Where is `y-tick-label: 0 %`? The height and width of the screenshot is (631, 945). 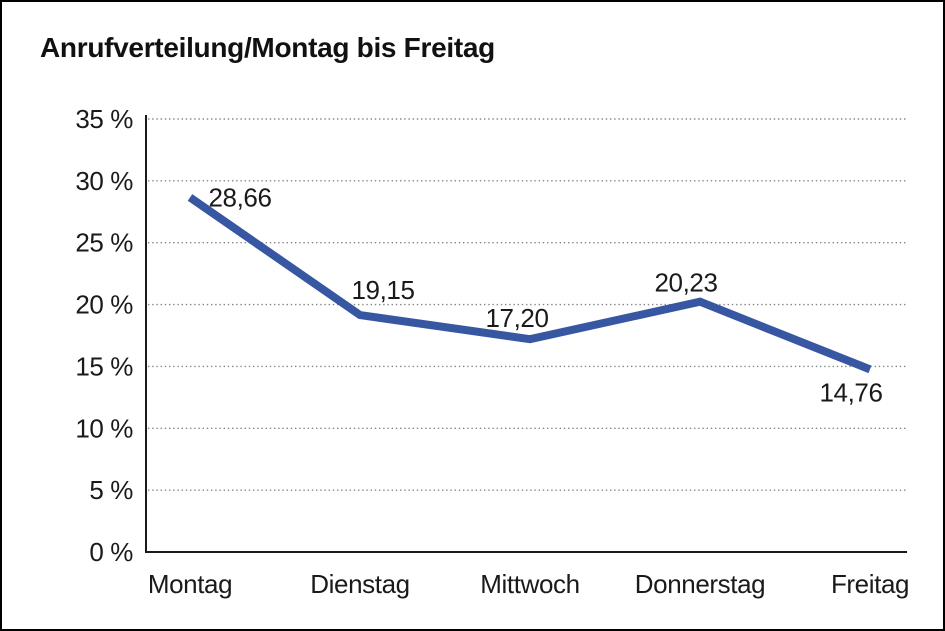 y-tick-label: 0 % is located at coordinates (111, 552).